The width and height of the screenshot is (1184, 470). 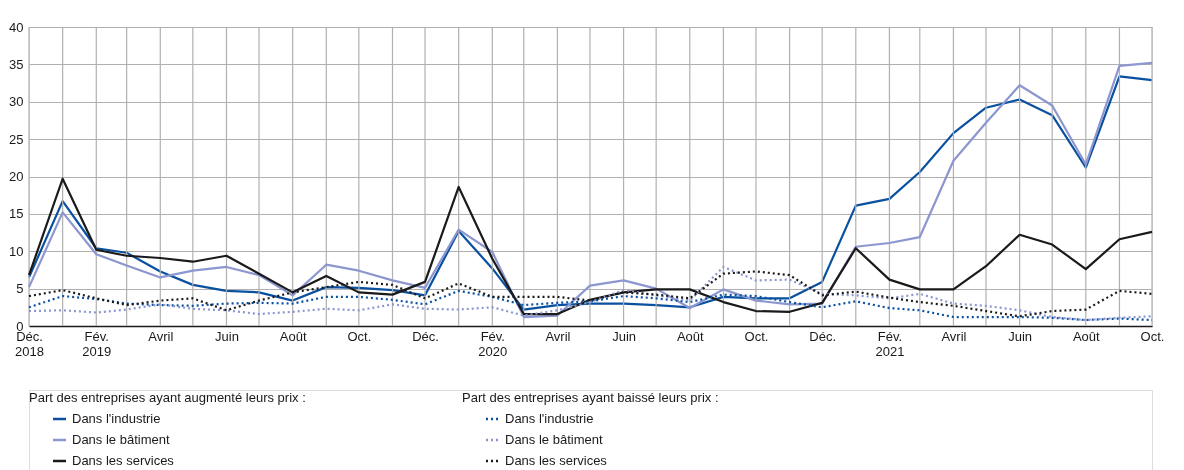 What do you see at coordinates (16, 251) in the screenshot?
I see `y-tick-label: 10` at bounding box center [16, 251].